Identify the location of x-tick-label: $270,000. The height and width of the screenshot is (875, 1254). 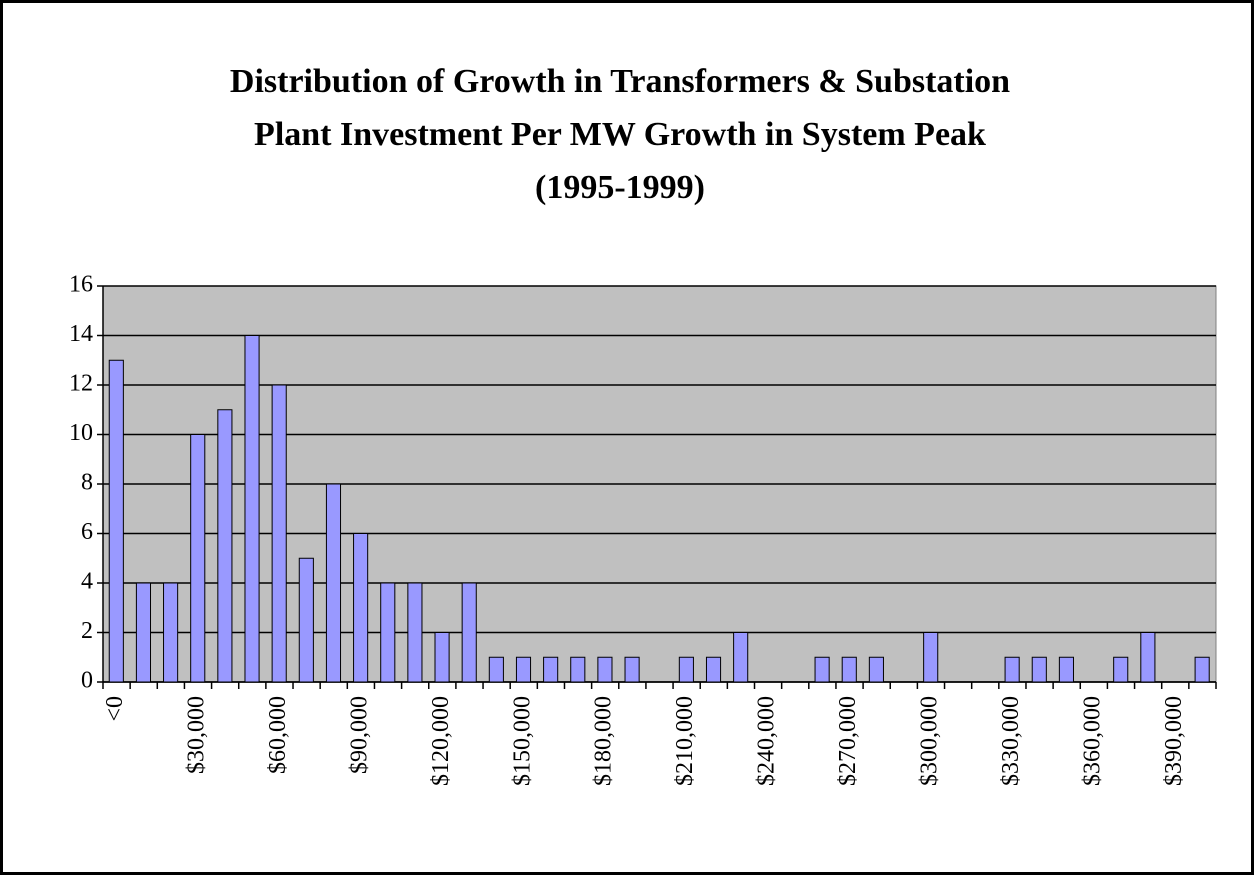
(848, 741).